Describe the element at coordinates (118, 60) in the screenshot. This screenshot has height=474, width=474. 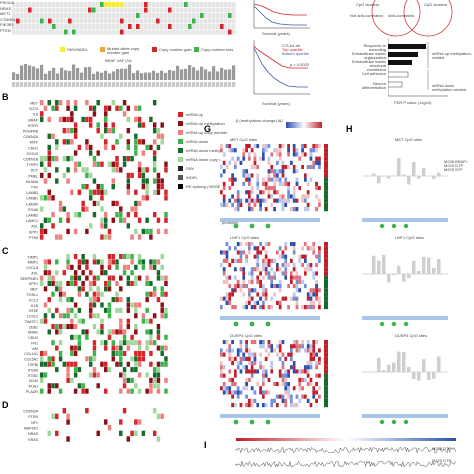
I see `vaf-title: BRAF VAF (%)` at that location.